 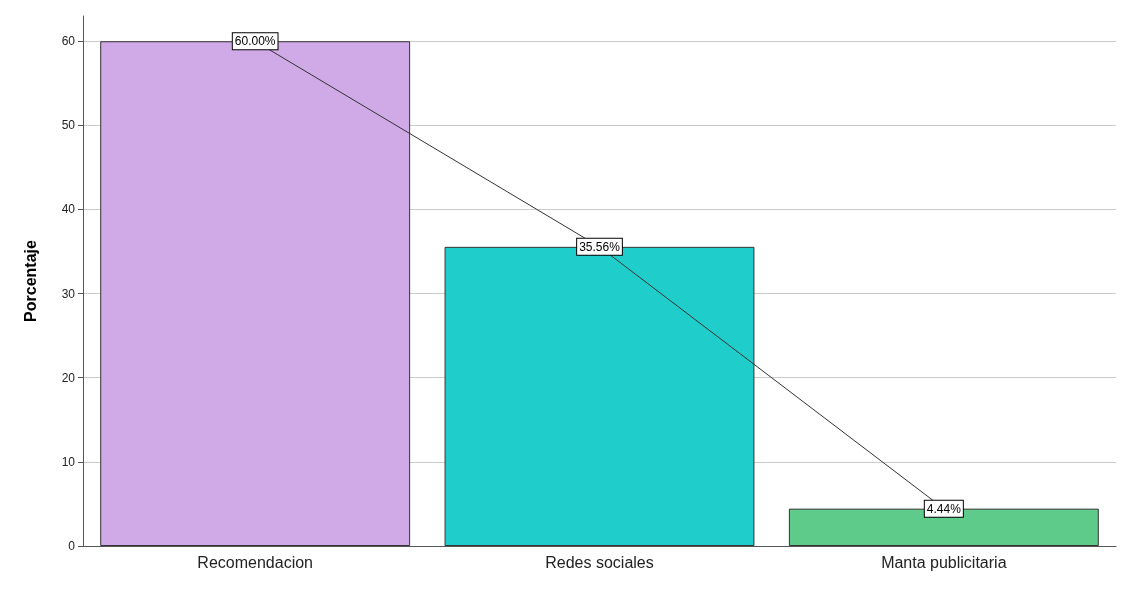 What do you see at coordinates (68, 209) in the screenshot?
I see `y-tick-label: 40` at bounding box center [68, 209].